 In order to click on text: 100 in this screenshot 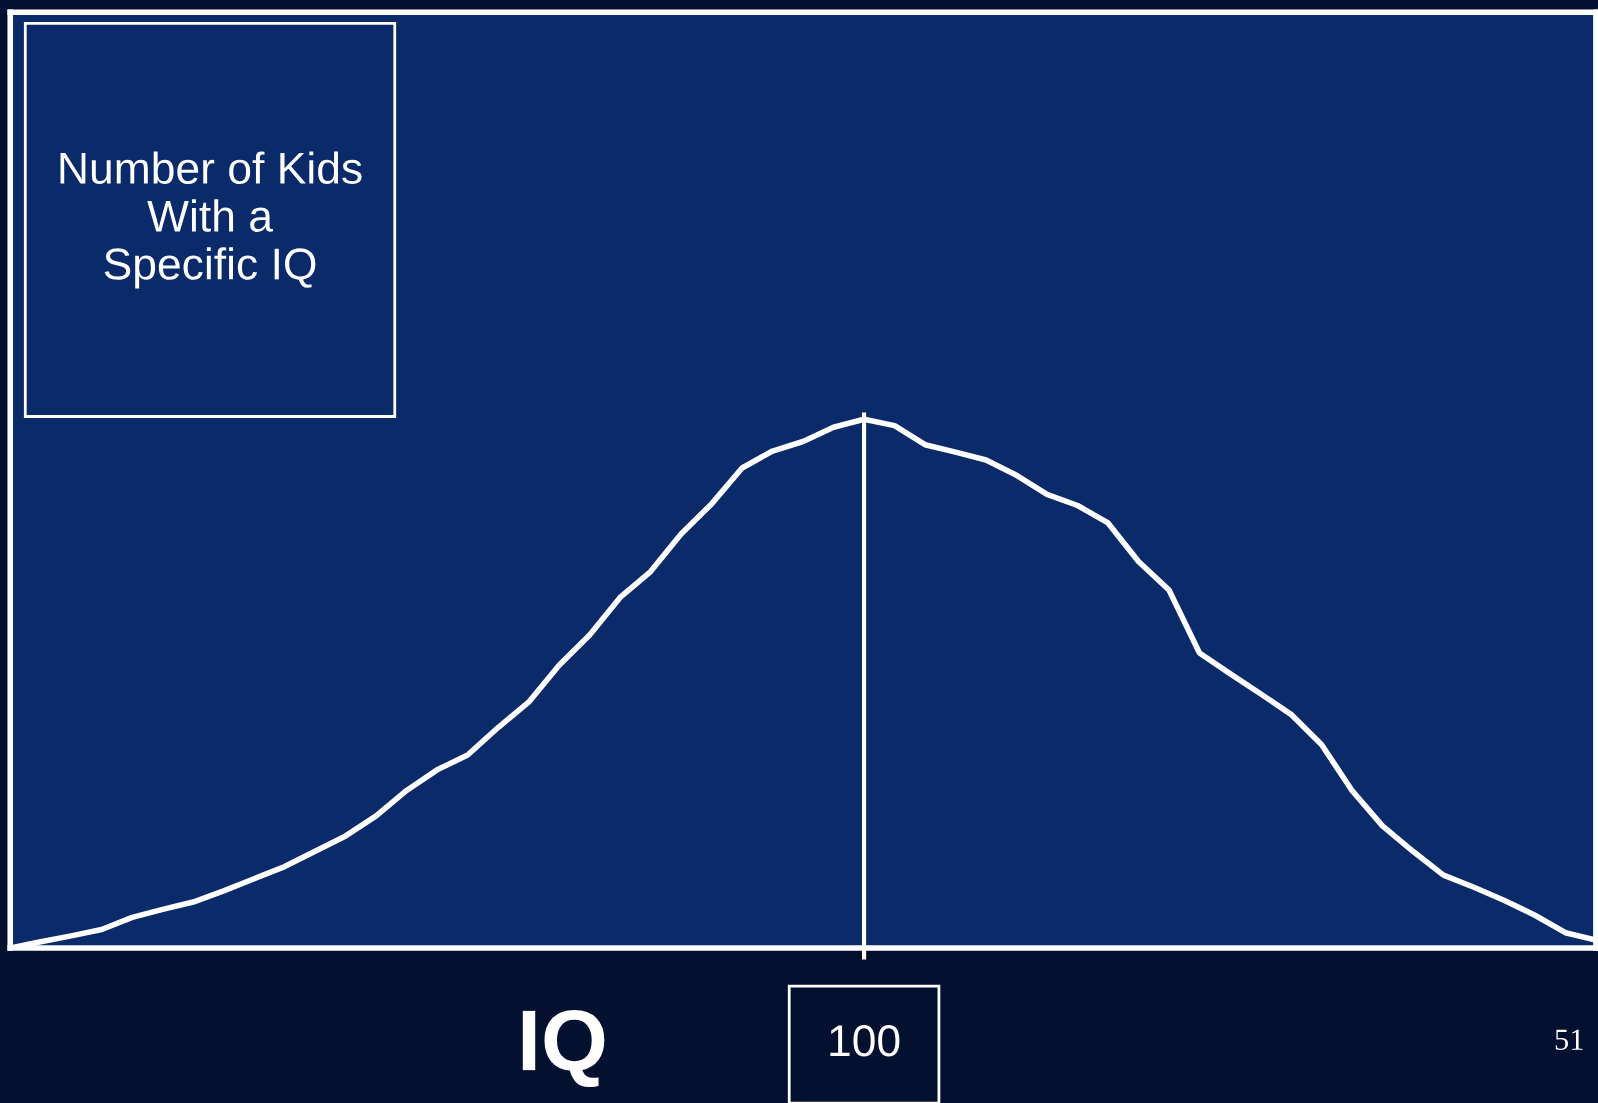, I will do `click(865, 1041)`.